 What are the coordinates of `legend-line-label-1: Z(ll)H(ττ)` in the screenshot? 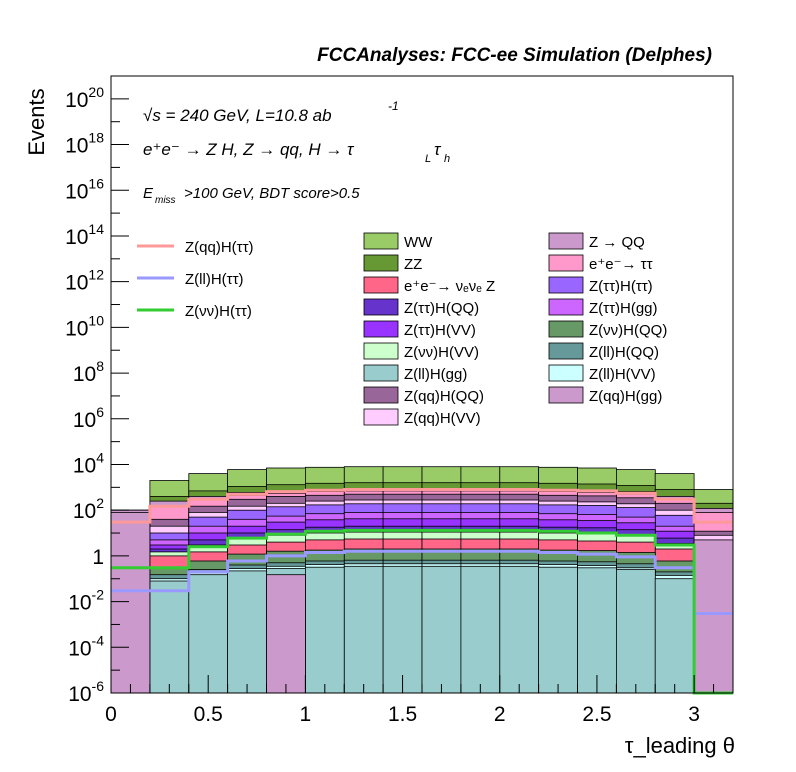 It's located at (214, 279).